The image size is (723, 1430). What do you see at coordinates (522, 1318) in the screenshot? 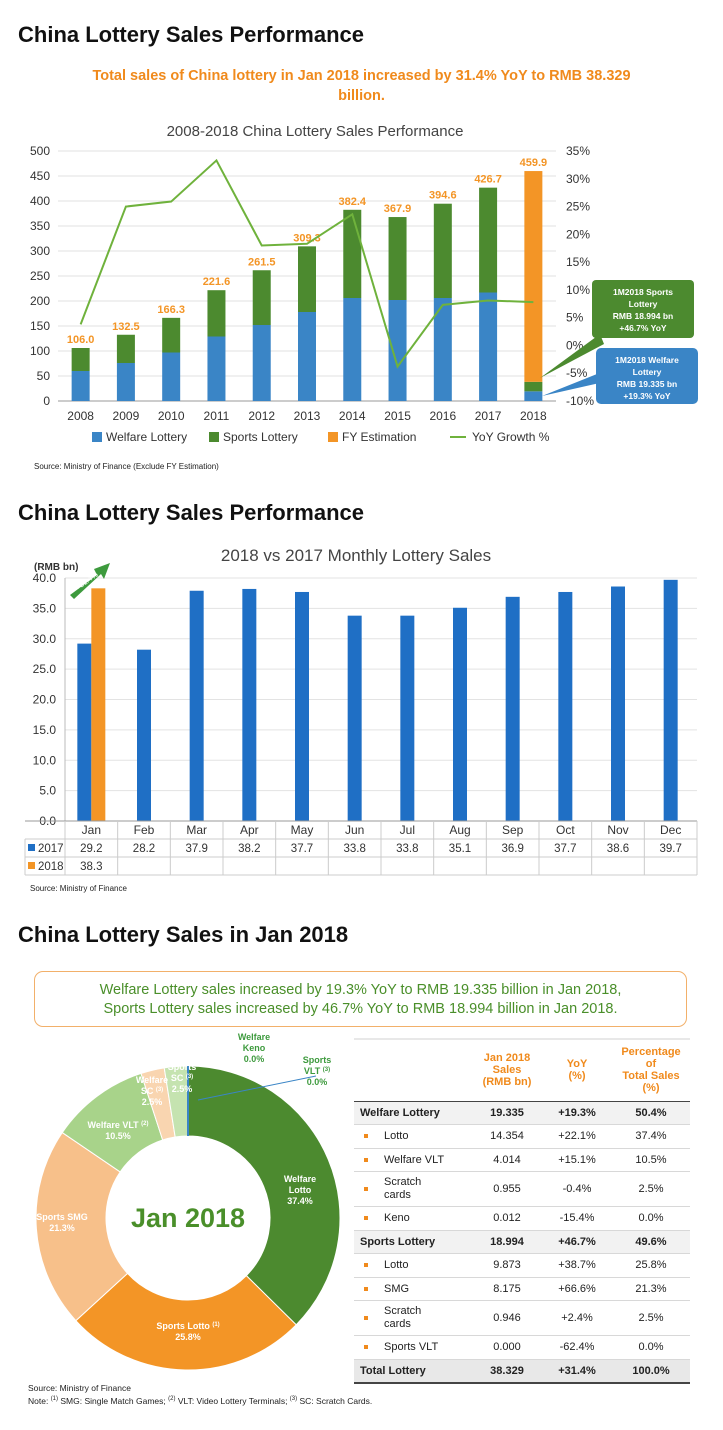
I see `table-row: Scratch cards 0.946 +2.4% 2.5%` at bounding box center [522, 1318].